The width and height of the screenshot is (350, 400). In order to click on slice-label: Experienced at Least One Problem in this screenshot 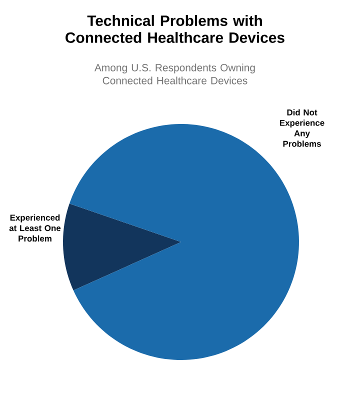, I will do `click(35, 228)`.